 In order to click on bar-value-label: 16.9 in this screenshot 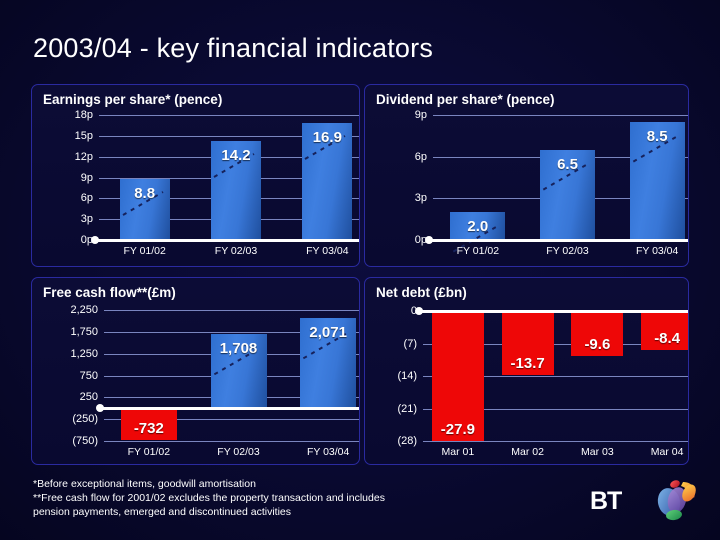, I will do `click(327, 137)`.